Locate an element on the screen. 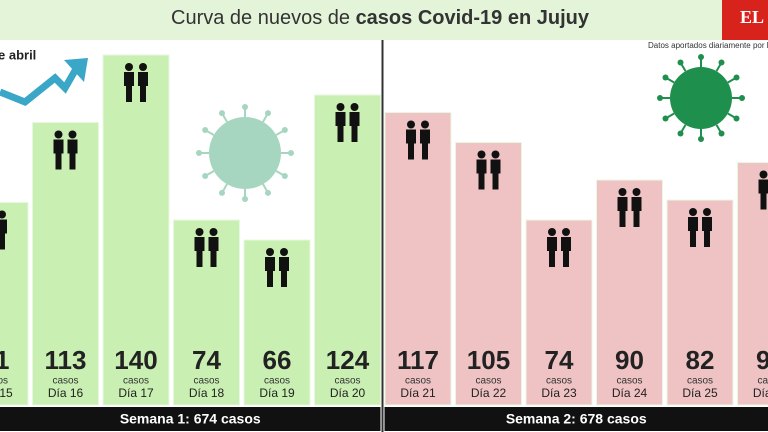 This screenshot has height=432, width=768. x-tick-label: Día 26 is located at coordinates (760, 393).